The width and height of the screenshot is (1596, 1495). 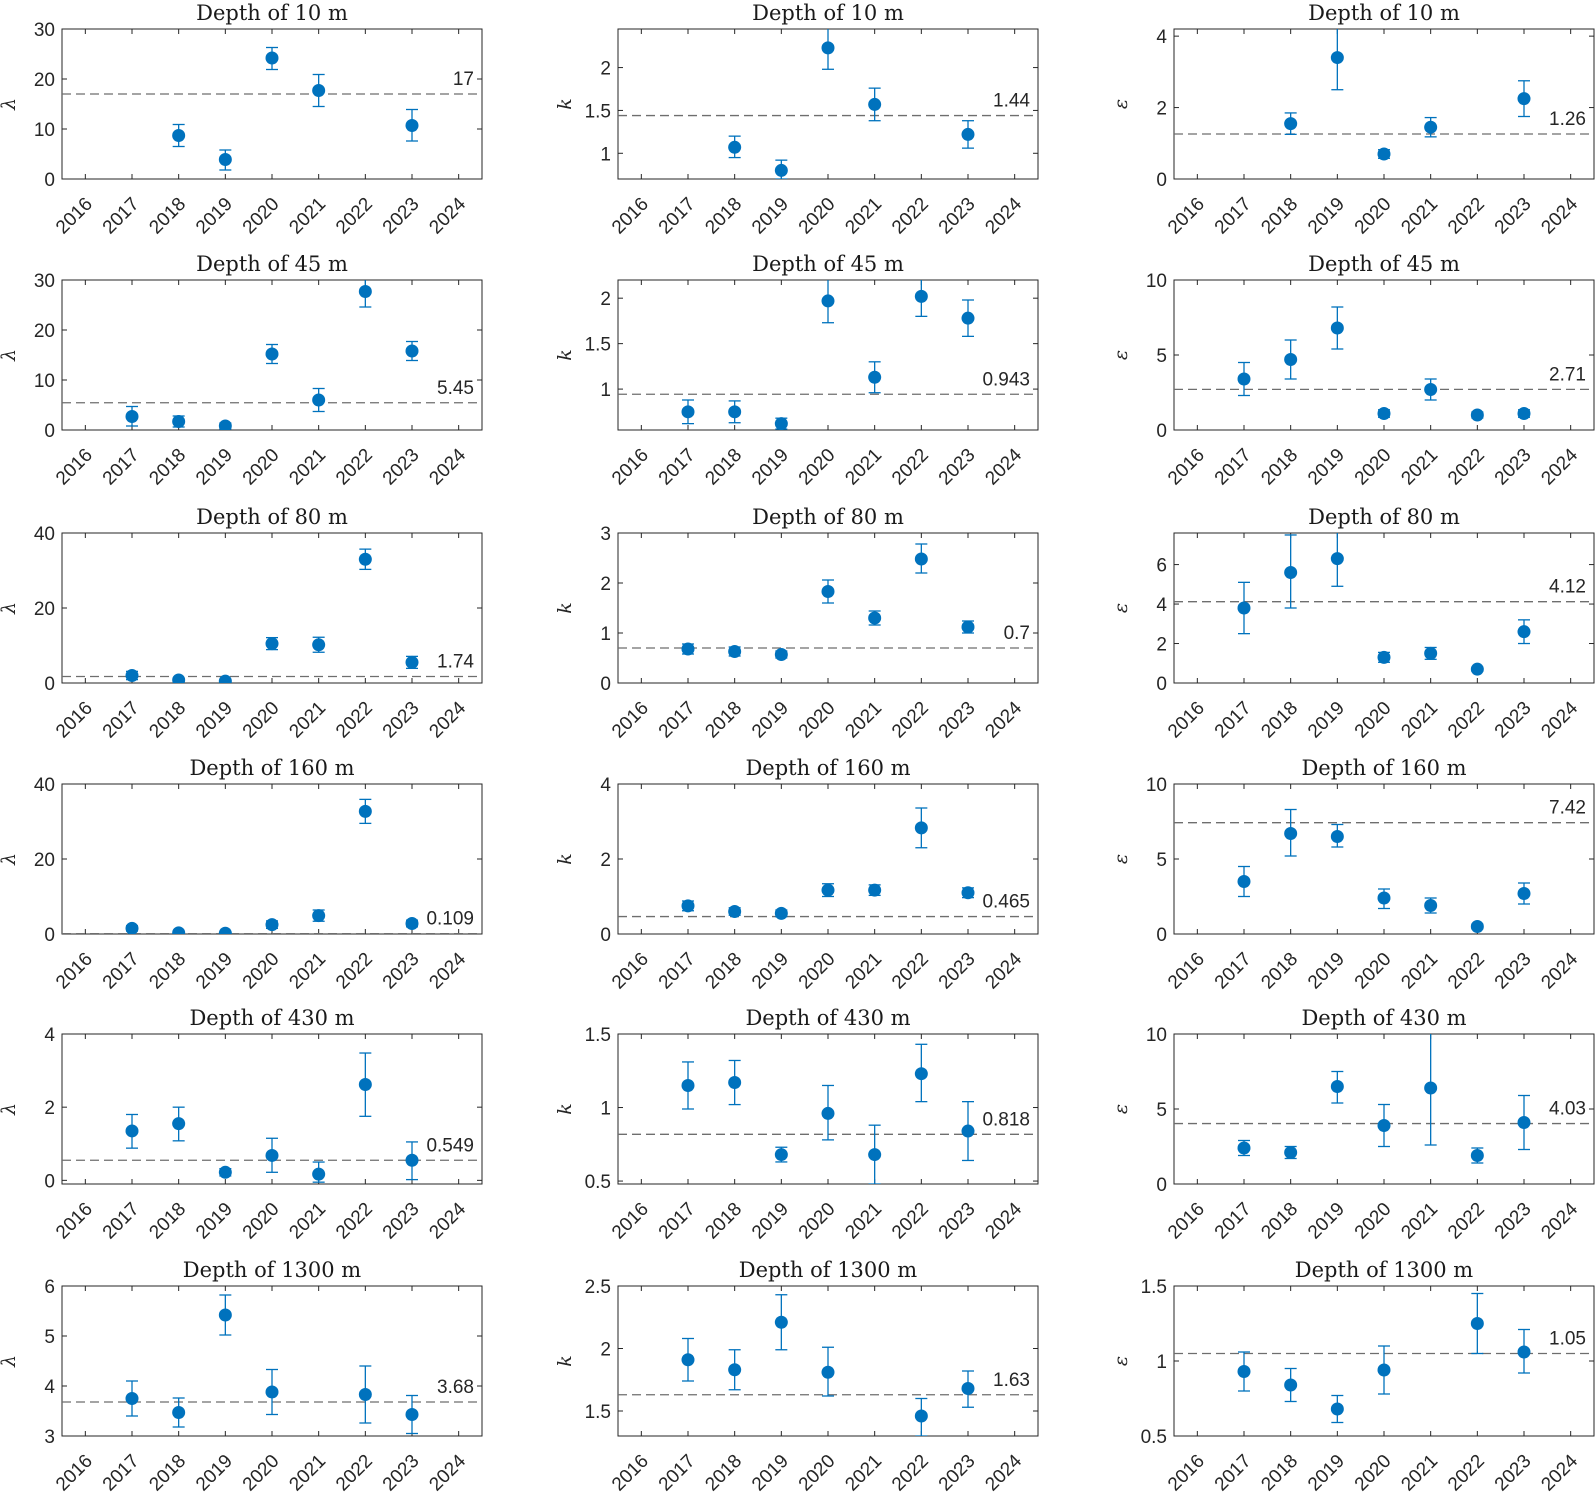 What do you see at coordinates (1383, 1018) in the screenshot?
I see `subplot-title: Depth of 430 m` at bounding box center [1383, 1018].